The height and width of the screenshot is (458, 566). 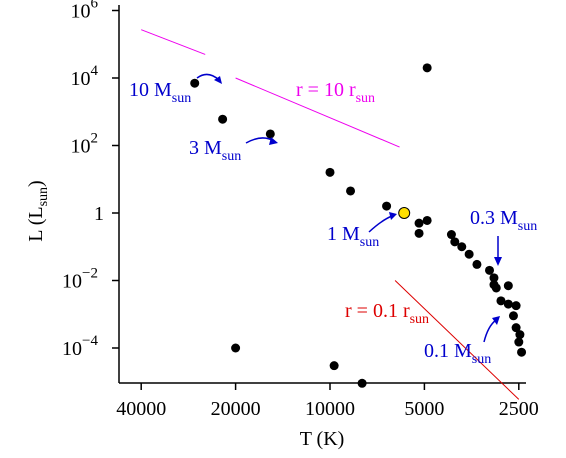 I want to click on y-tick-label-0: 10⁻⁴, so click(x=80, y=346).